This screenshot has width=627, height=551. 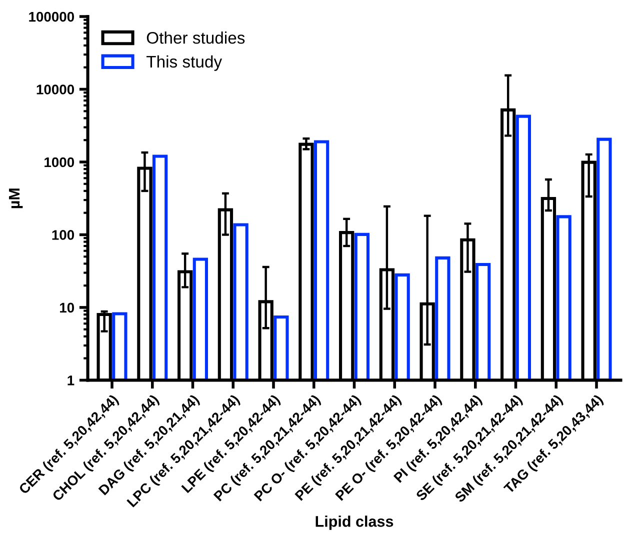 I want to click on legend-label: This study, so click(x=184, y=63).